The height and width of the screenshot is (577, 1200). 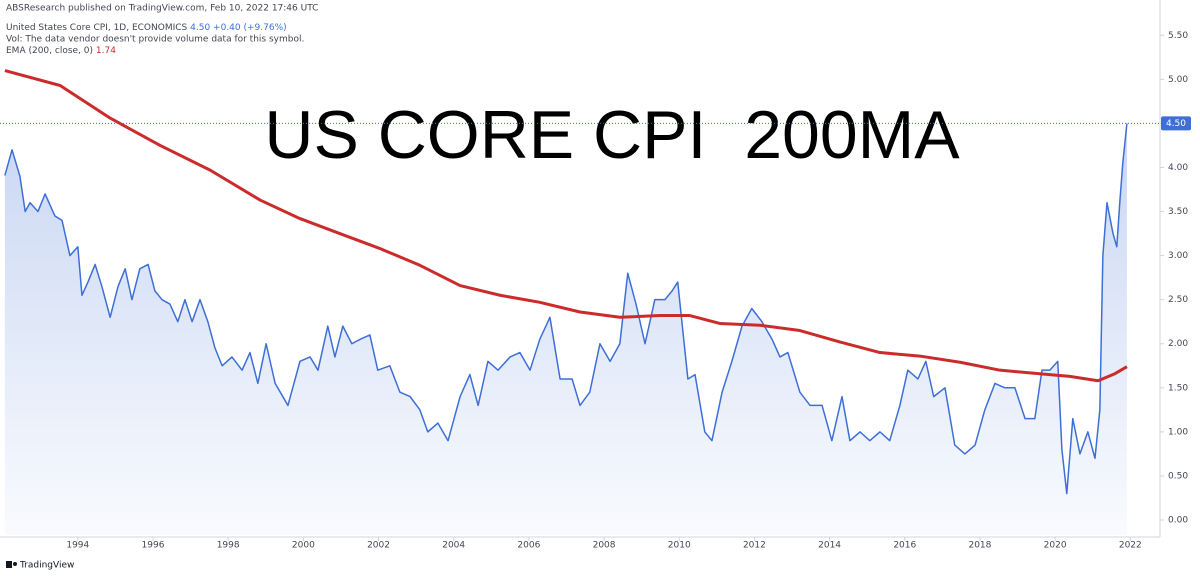 What do you see at coordinates (612, 135) in the screenshot?
I see `chart-title: US CORE CPI 200MA` at bounding box center [612, 135].